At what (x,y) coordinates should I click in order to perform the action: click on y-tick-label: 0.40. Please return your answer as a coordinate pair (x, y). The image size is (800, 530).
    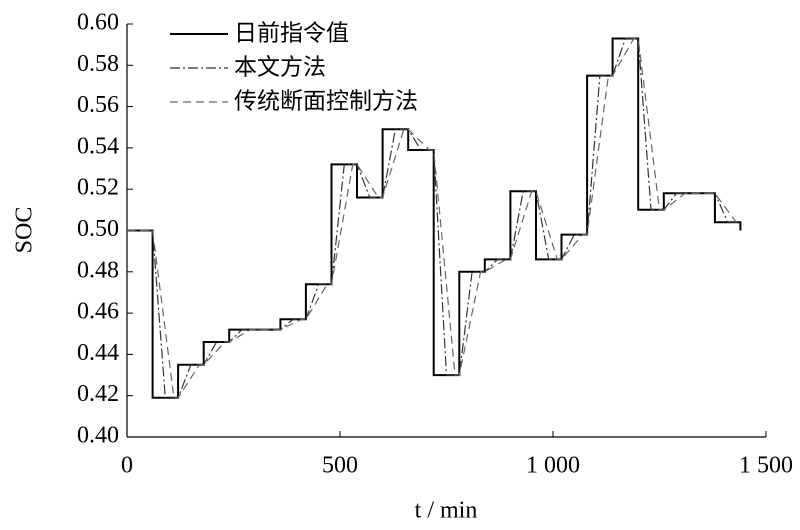
    Looking at the image, I should click on (98, 436).